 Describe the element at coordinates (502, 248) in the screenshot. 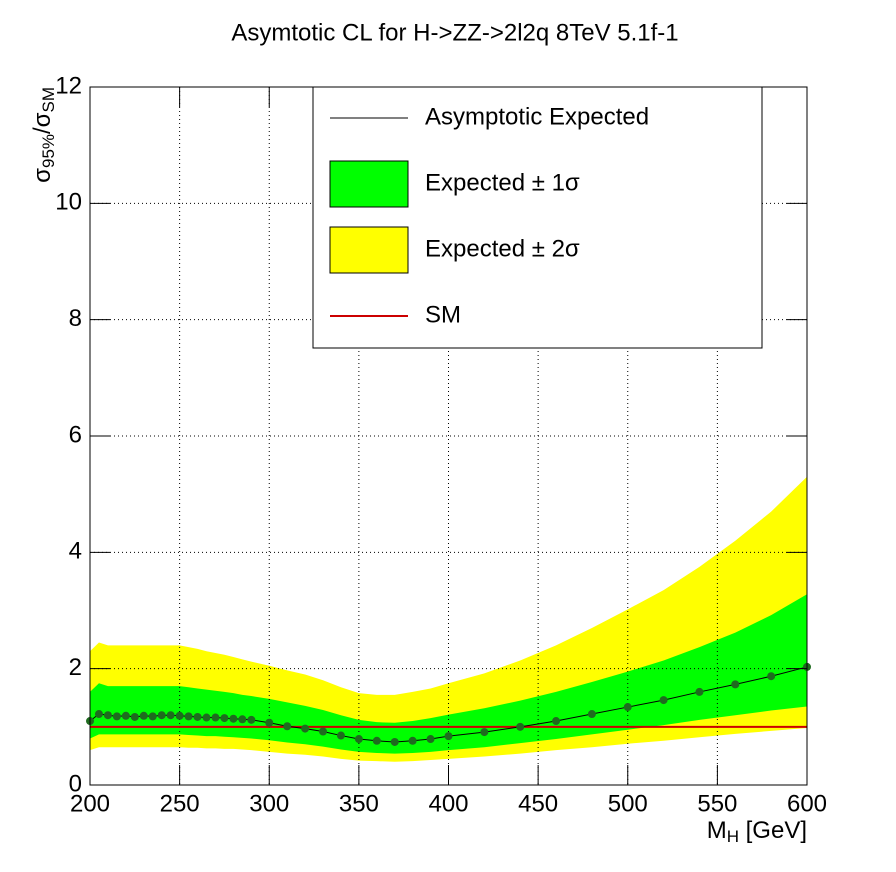

I see `legend-label: Expected ± 2σ` at that location.